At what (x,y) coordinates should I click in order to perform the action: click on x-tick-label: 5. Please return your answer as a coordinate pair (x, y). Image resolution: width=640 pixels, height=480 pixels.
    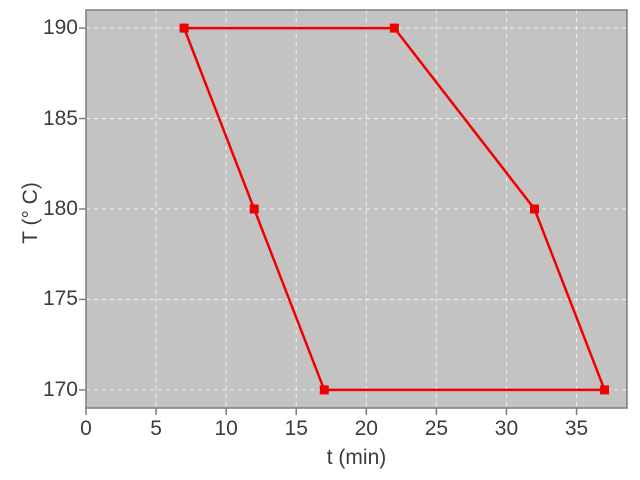
    Looking at the image, I should click on (156, 428).